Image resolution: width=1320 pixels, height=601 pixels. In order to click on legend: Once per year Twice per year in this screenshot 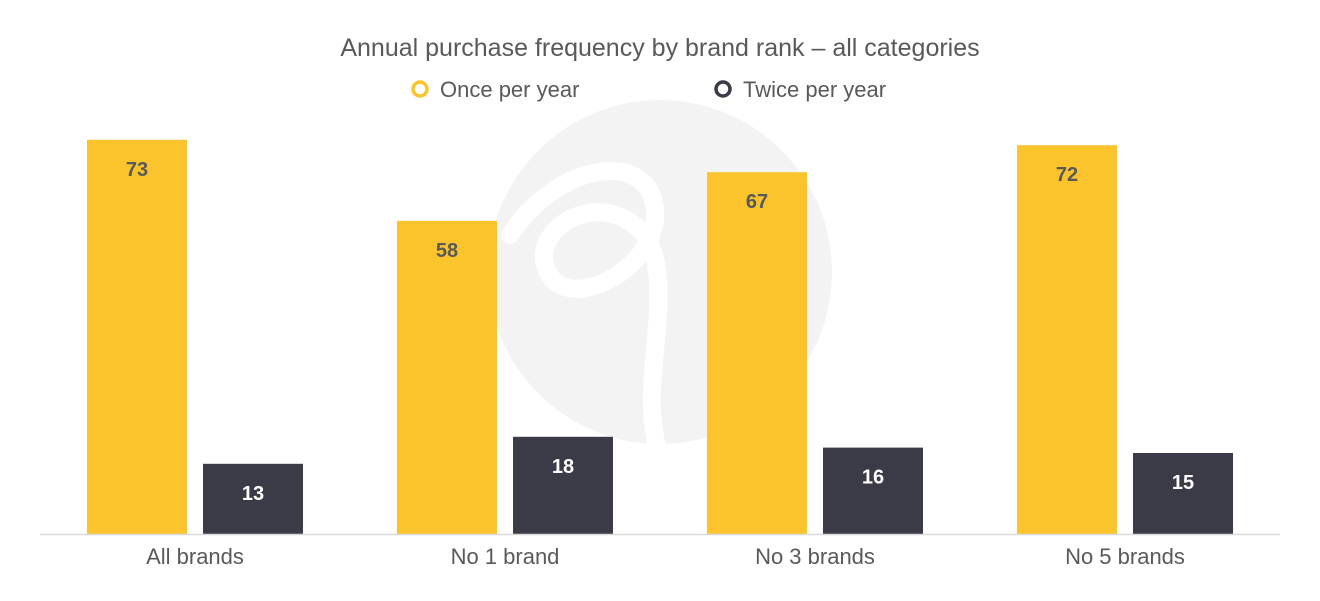, I will do `click(648, 89)`.